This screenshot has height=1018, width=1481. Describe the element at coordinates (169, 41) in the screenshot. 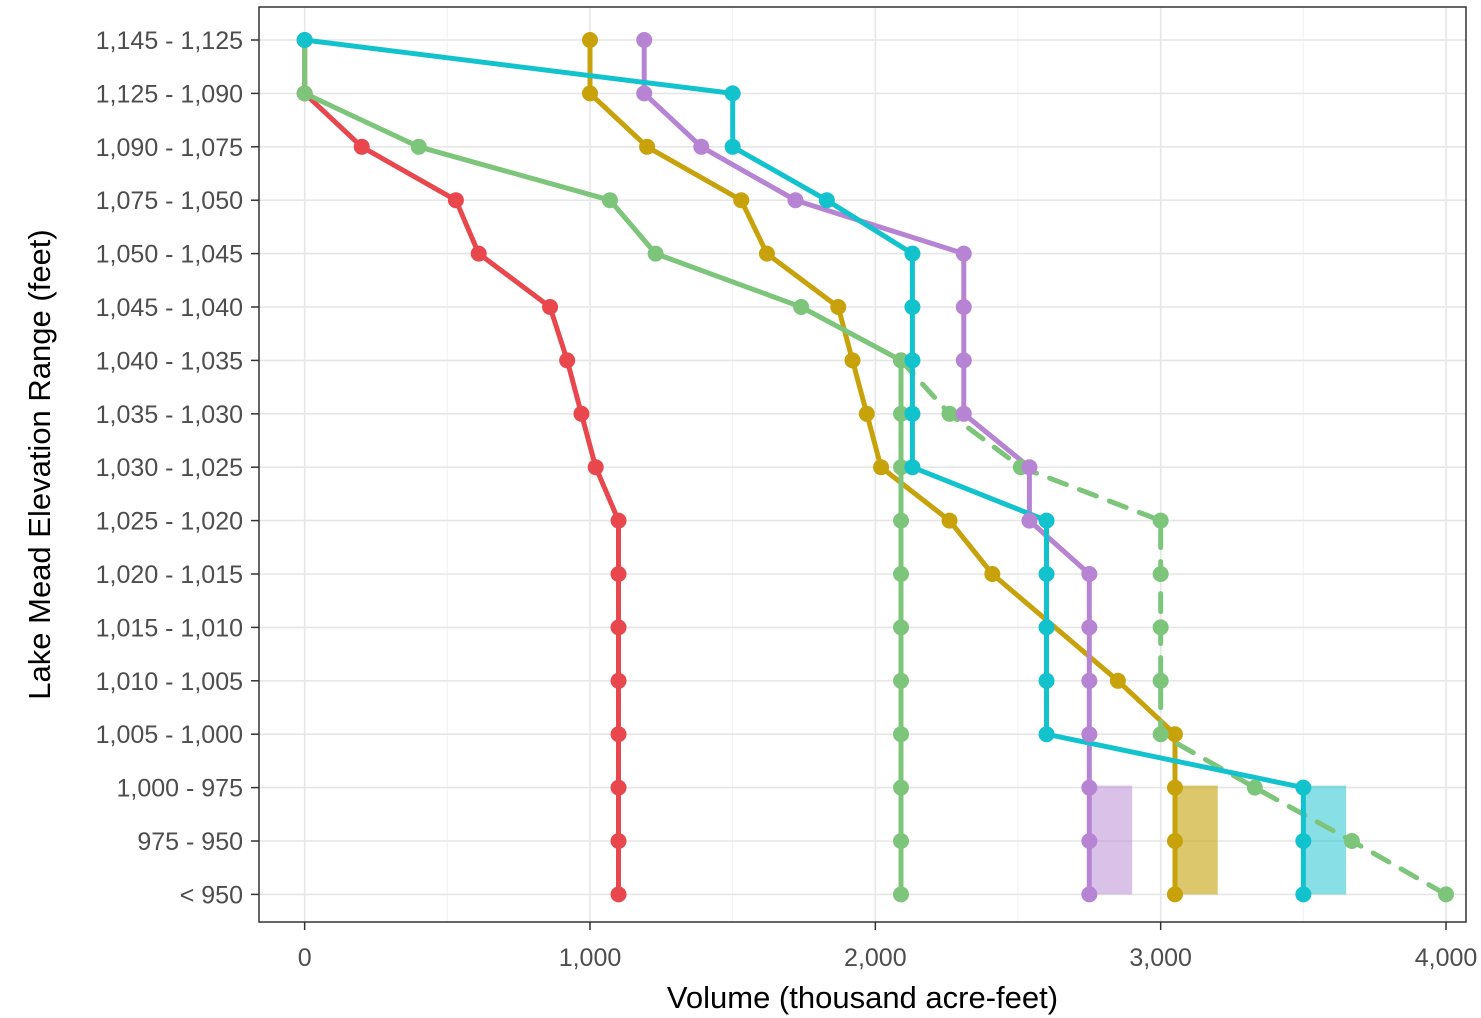

I see `y-tick-label: 1,145 - 1,125` at that location.